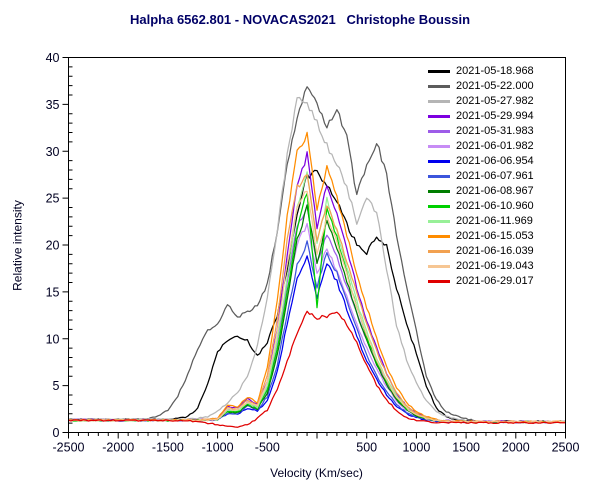 Image resolution: width=600 pixels, height=500 pixels. Describe the element at coordinates (218, 448) in the screenshot. I see `x-tick-label: -1000` at that location.